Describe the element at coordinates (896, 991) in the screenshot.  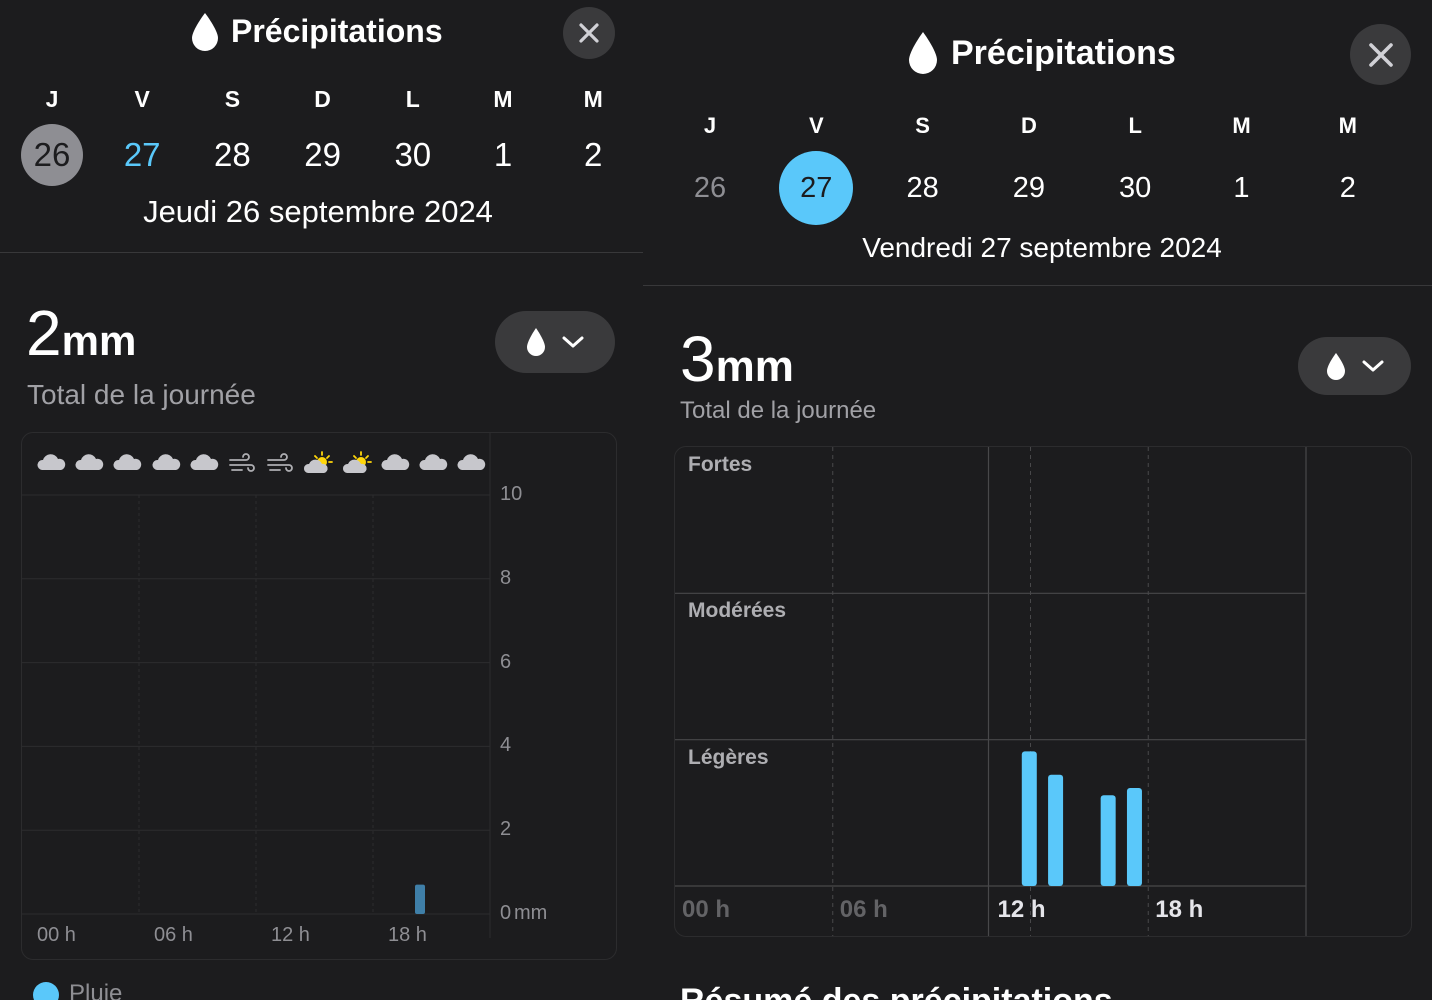
I see `summary-heading: Résumé des précipitations` at that location.